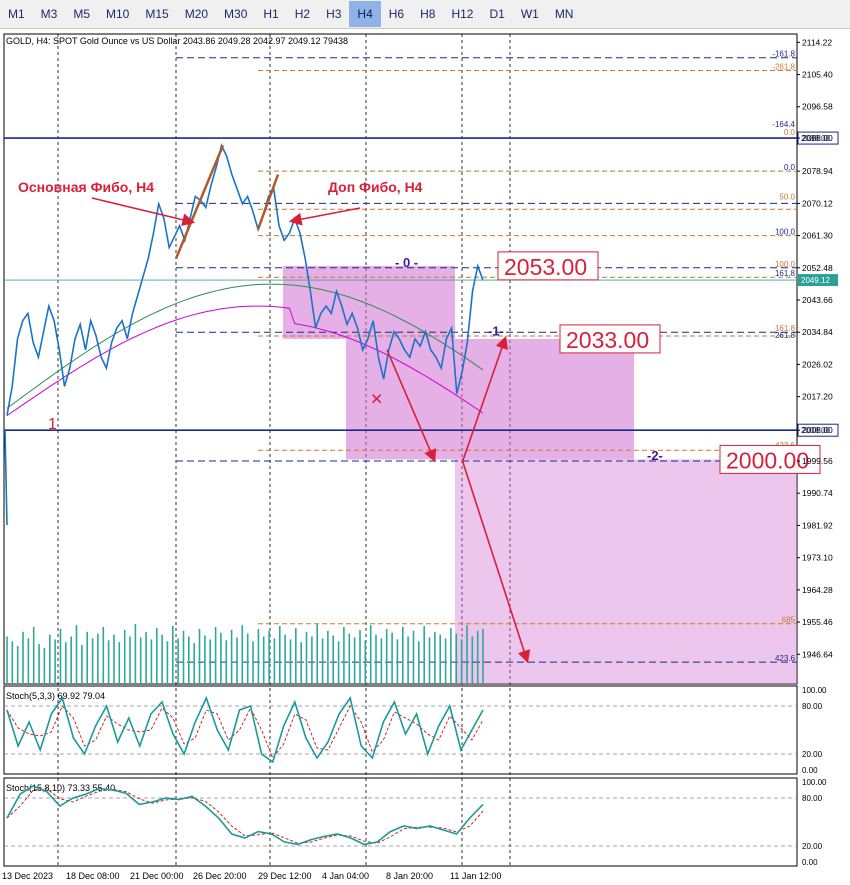 The width and height of the screenshot is (850, 885). Describe the element at coordinates (475, 876) in the screenshot. I see `x-tick-label: 11 Jan 12:00` at that location.